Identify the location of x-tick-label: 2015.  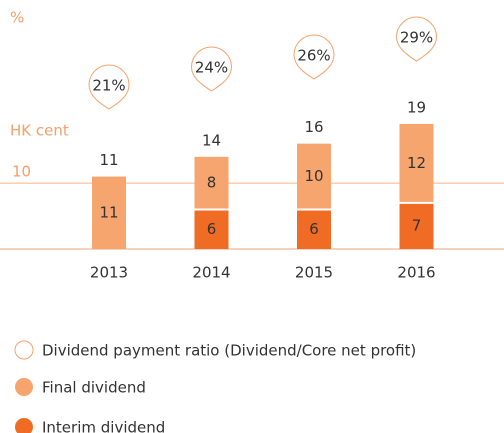
(314, 273).